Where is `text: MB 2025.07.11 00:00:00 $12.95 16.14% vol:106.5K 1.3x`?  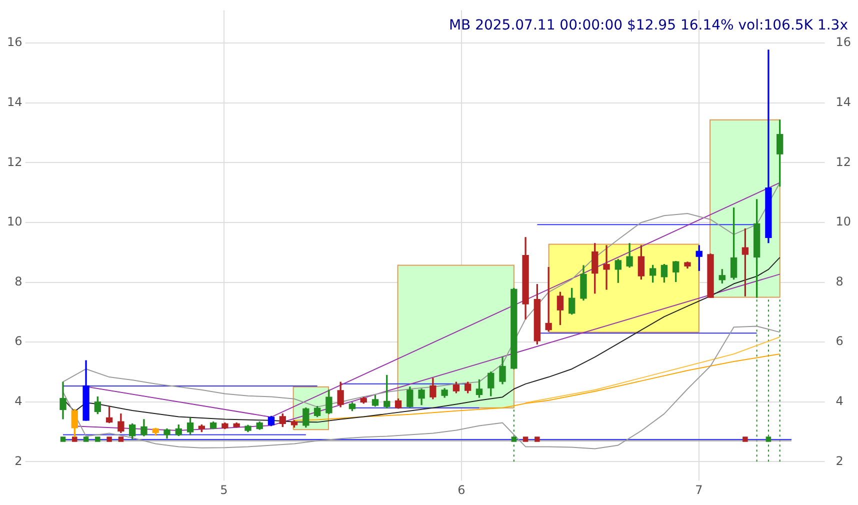 text: MB 2025.07.11 00:00:00 $12.95 16.14% vol:106.5K 1.3x is located at coordinates (648, 26).